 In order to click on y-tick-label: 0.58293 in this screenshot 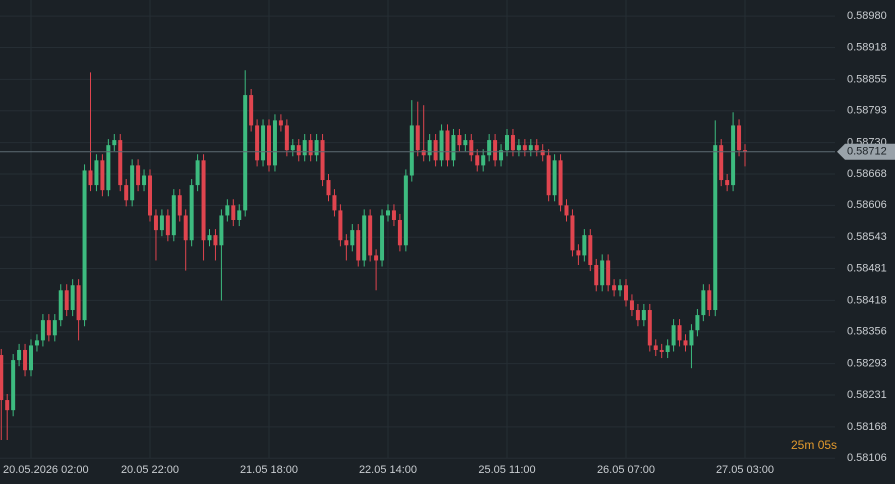, I will do `click(867, 364)`.